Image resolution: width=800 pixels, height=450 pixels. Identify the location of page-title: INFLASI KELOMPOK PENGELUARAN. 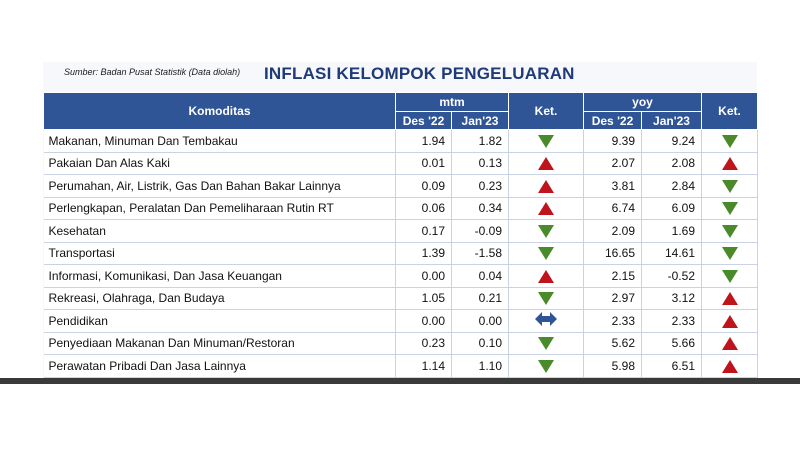
(419, 73).